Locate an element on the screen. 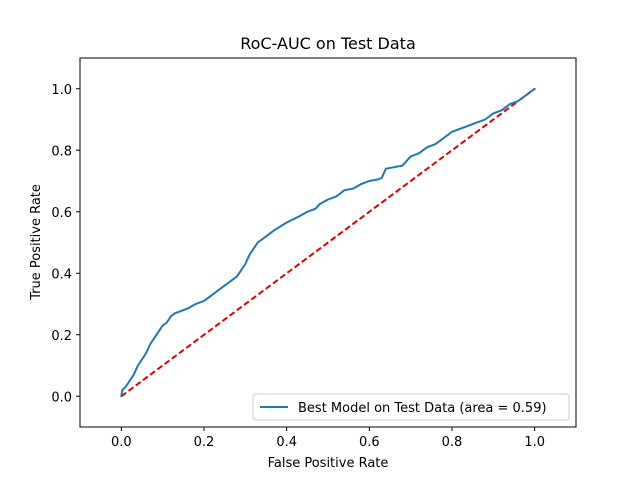 This screenshot has height=480, width=640. chart-title: RoC-AUC on Test Data is located at coordinates (328, 43).